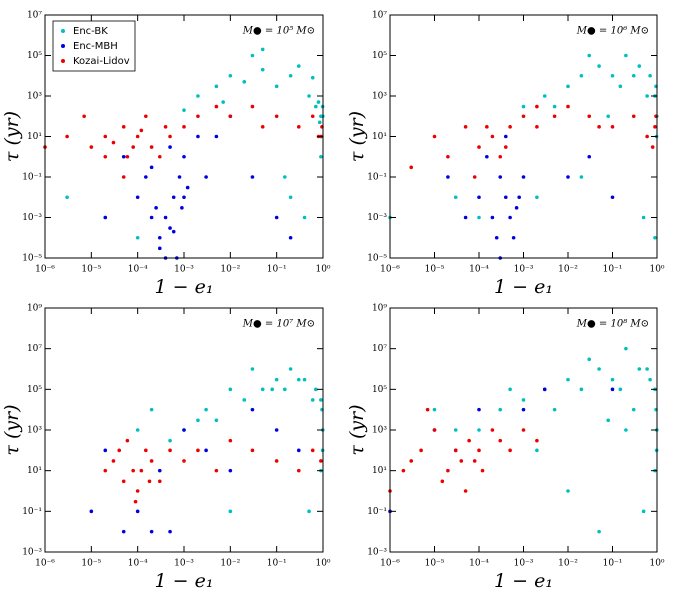 The width and height of the screenshot is (675, 600). Describe the element at coordinates (45, 564) in the screenshot. I see `x-tick-label: 10⁻⁶` at that location.